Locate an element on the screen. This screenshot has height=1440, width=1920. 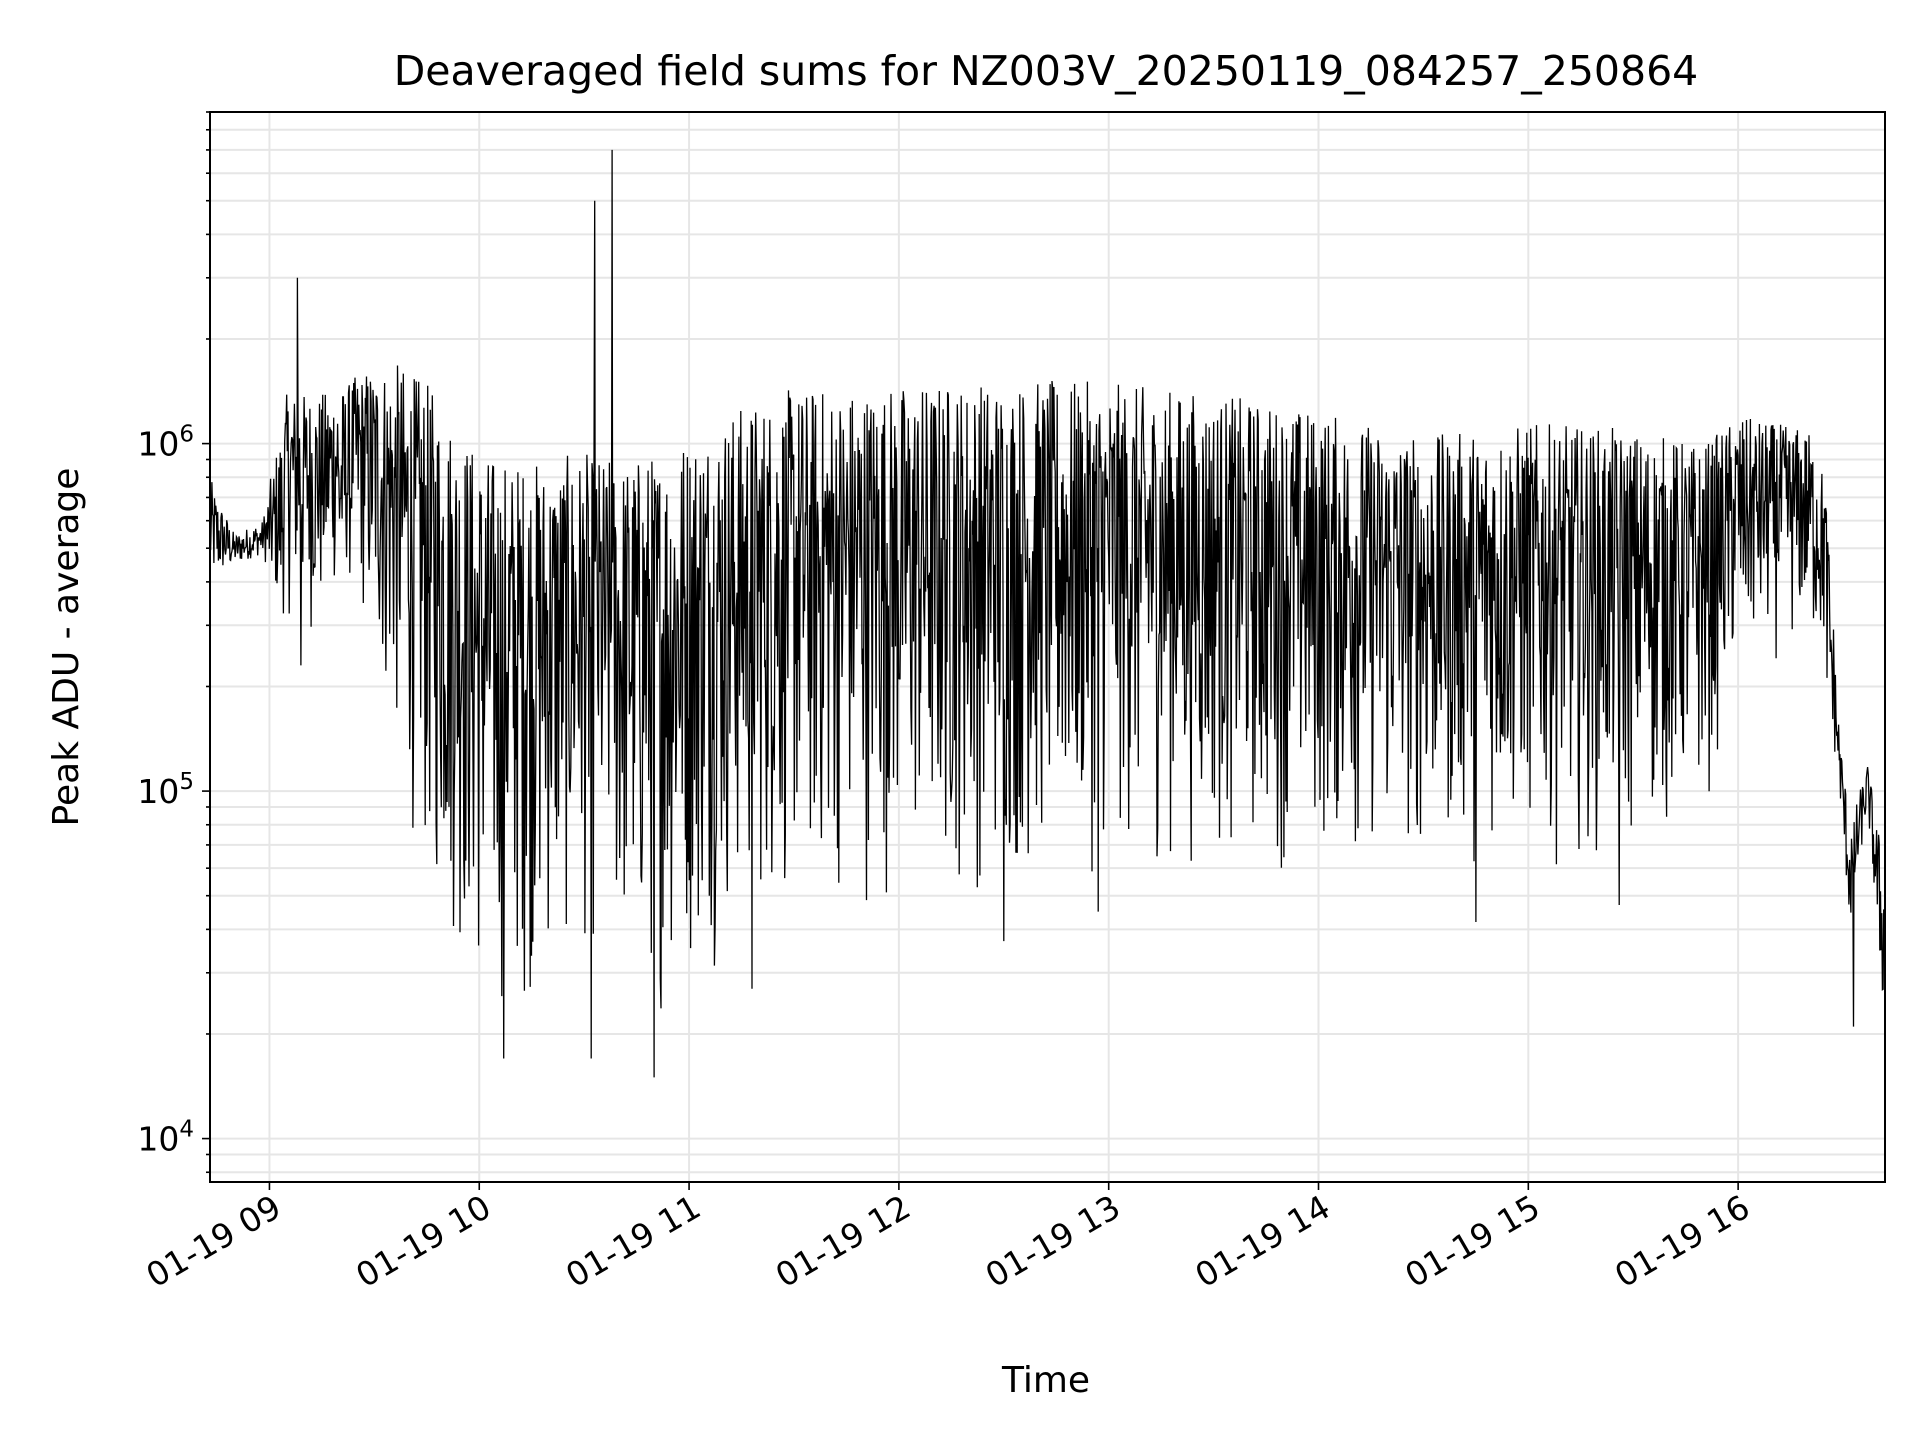
y-tick-label: 10⁵ is located at coordinates (165, 790).